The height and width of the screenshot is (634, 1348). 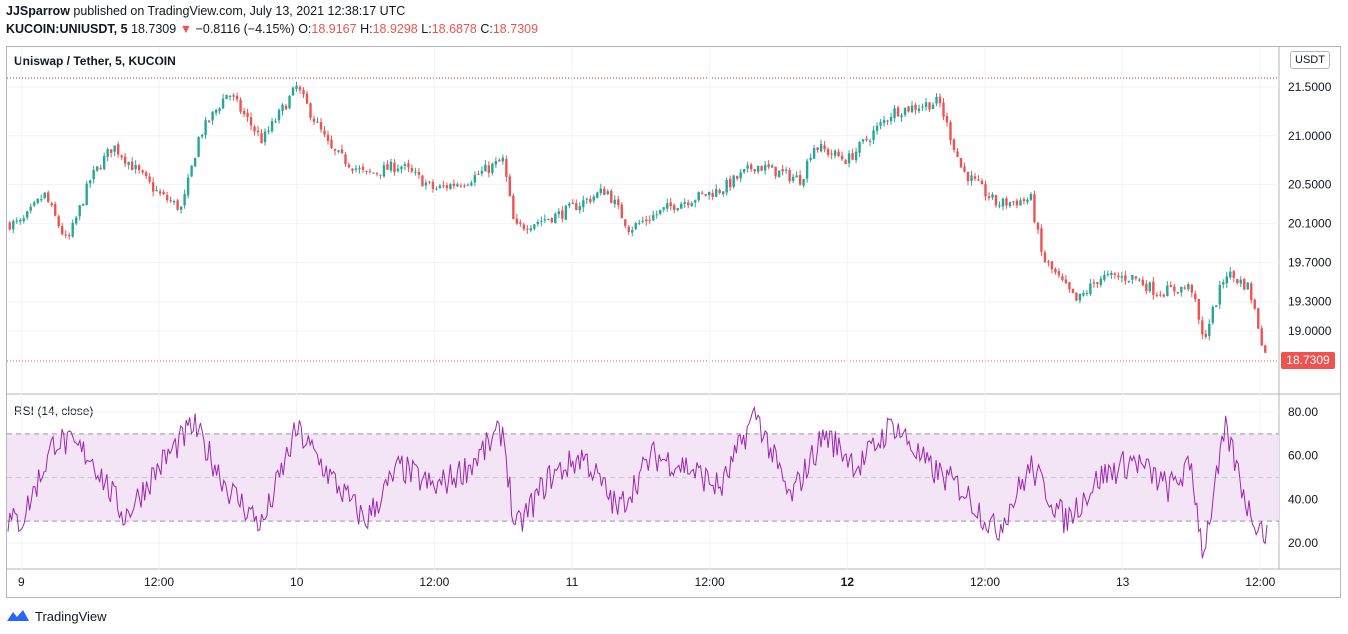 What do you see at coordinates (848, 582) in the screenshot?
I see `time-tick-label: 12` at bounding box center [848, 582].